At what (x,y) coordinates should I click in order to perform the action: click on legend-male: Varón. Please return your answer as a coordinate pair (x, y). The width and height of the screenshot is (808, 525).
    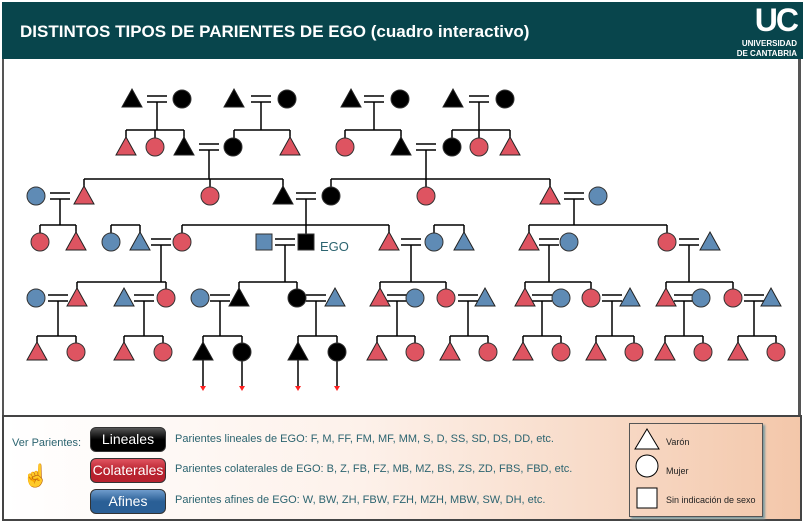
    Looking at the image, I should click on (678, 442).